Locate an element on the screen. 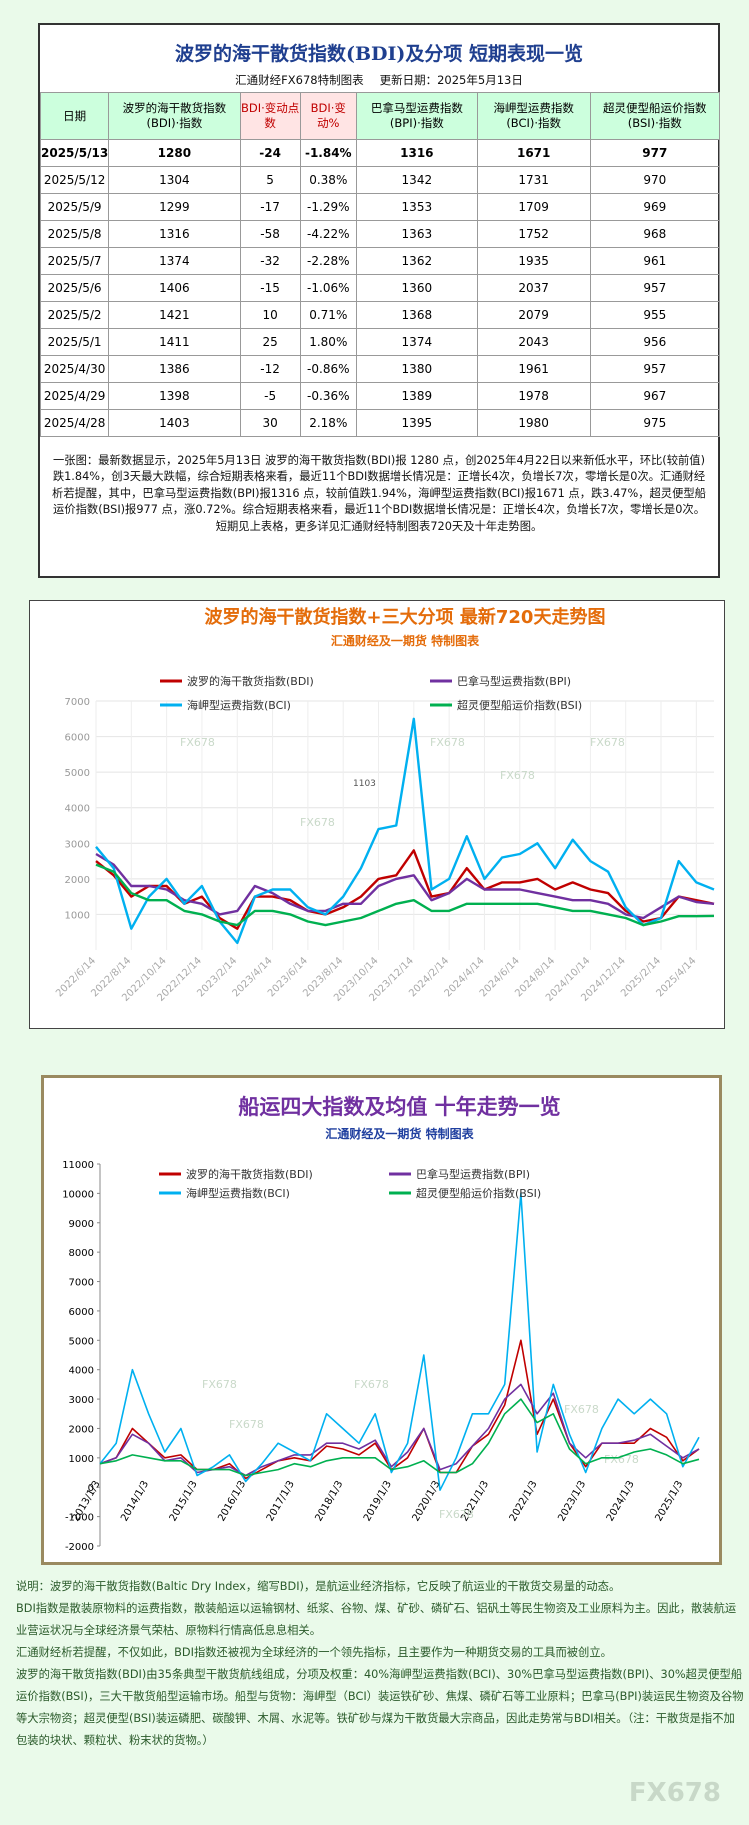  x-tick-label: 2014/1/3 is located at coordinates (135, 1501).